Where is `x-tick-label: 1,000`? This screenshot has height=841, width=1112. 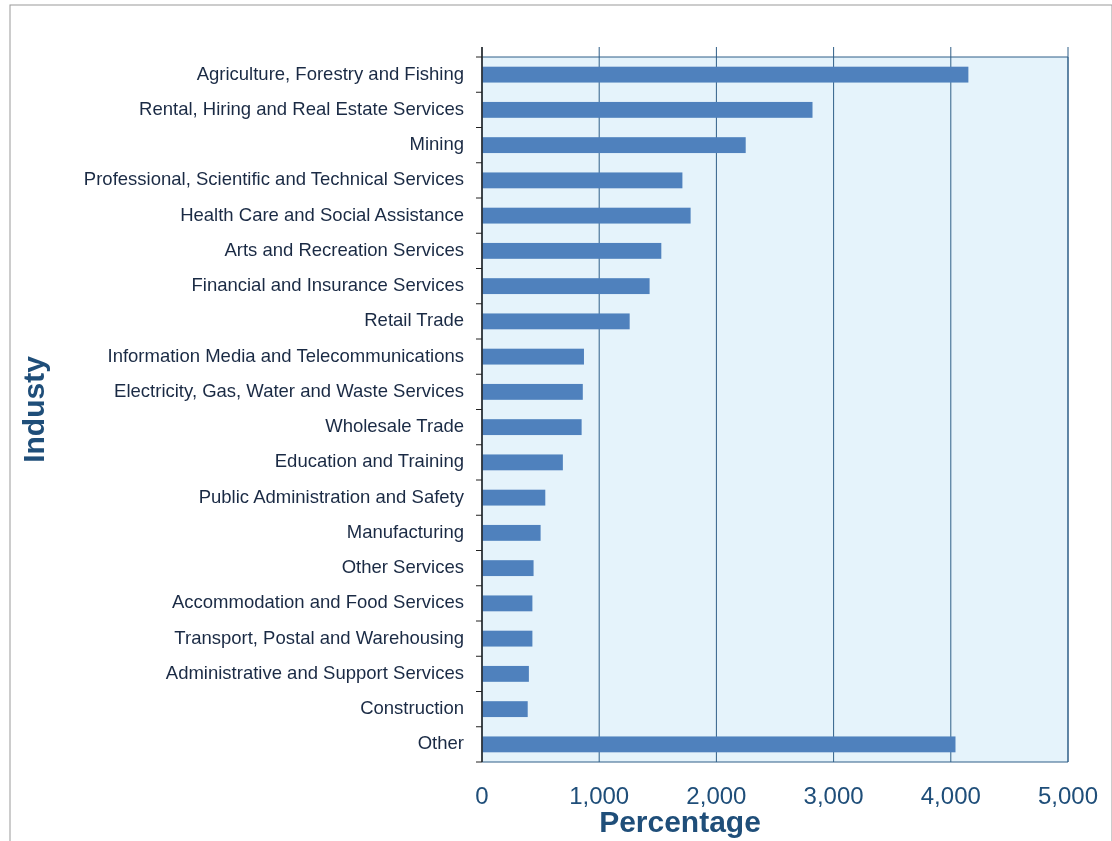
x-tick-label: 1,000 is located at coordinates (599, 795).